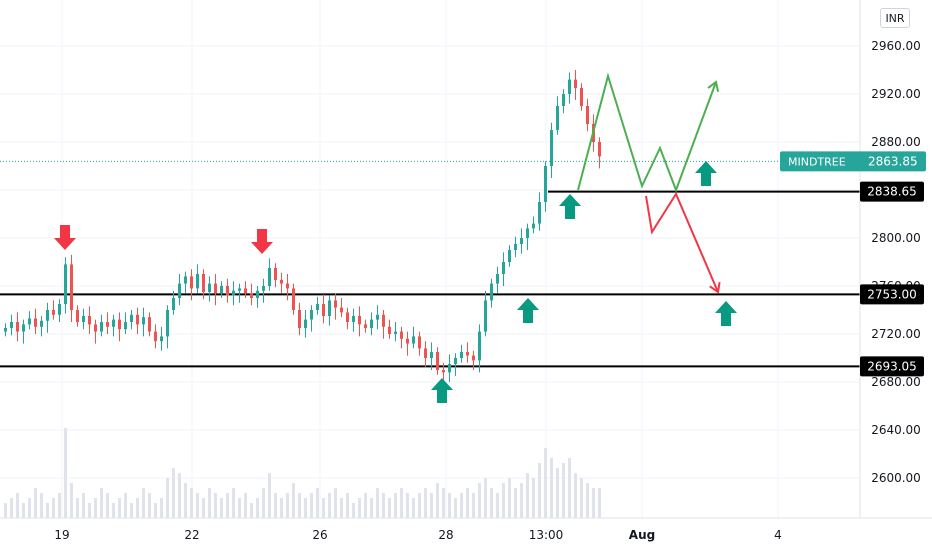  What do you see at coordinates (319, 535) in the screenshot?
I see `time-tick-label: 26` at bounding box center [319, 535].